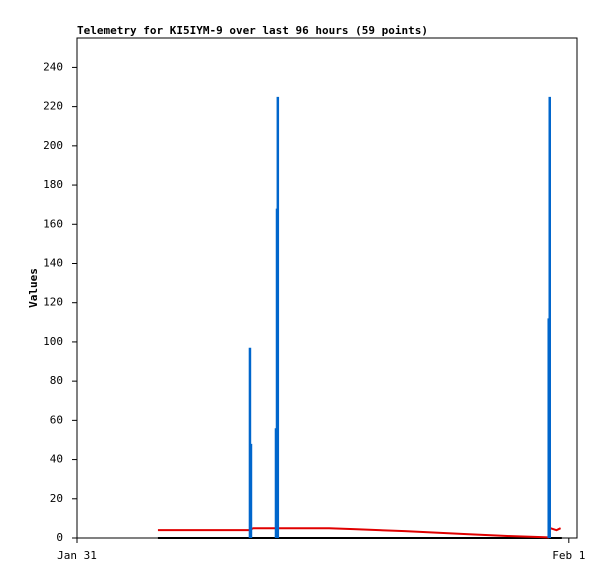 This screenshot has height=583, width=615. Describe the element at coordinates (53, 184) in the screenshot. I see `y-tick-label: 180` at that location.